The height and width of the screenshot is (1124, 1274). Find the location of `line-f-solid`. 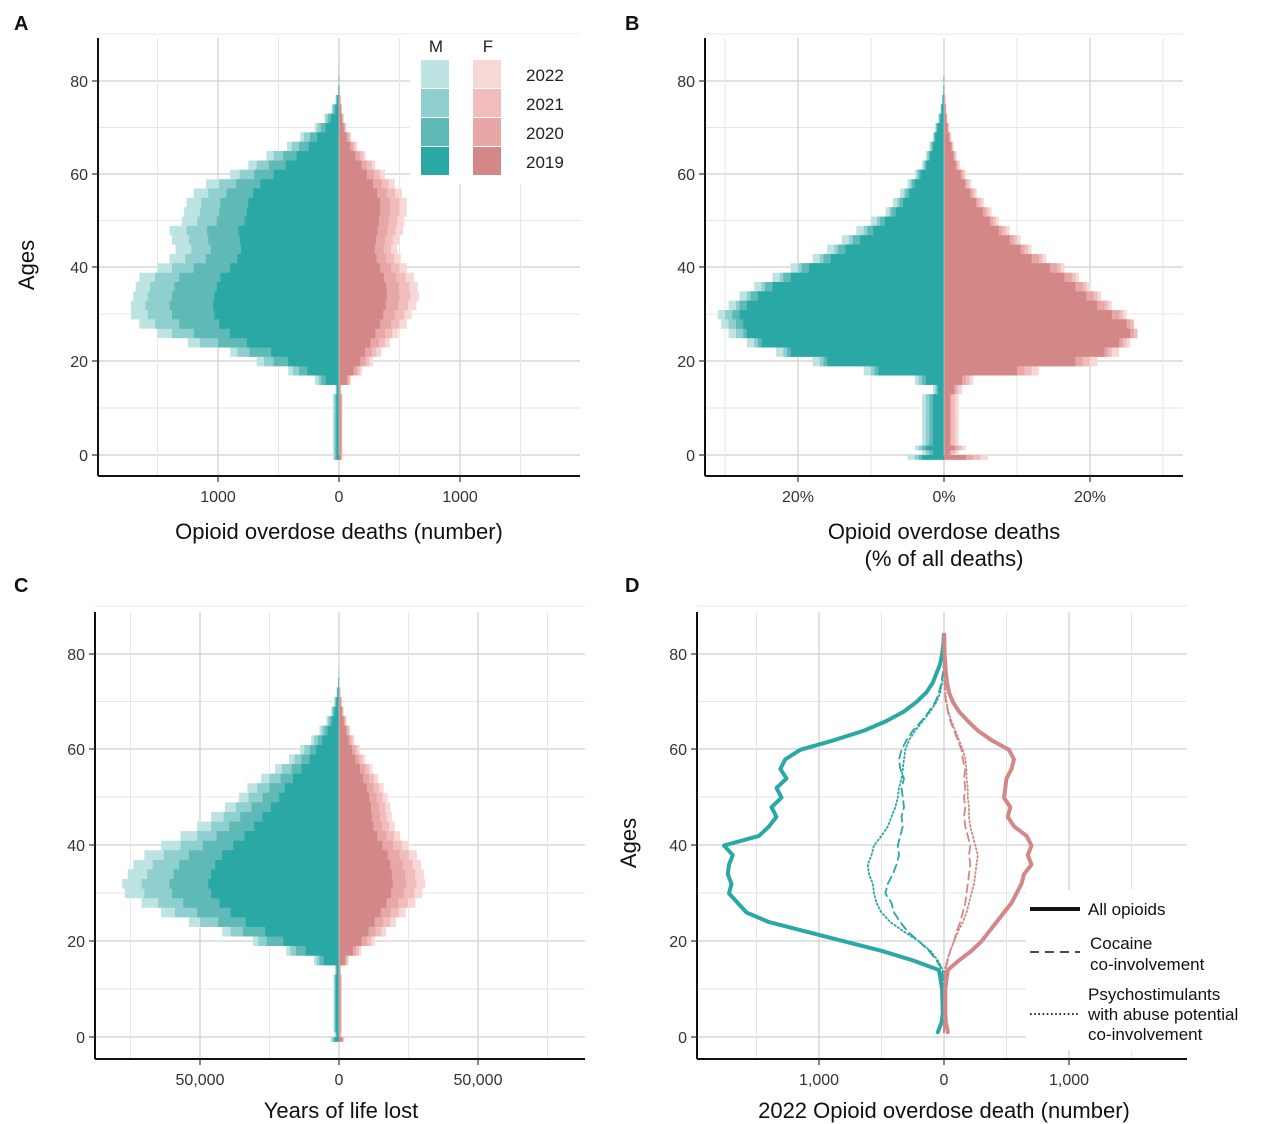

line-f-solid is located at coordinates (988, 833).